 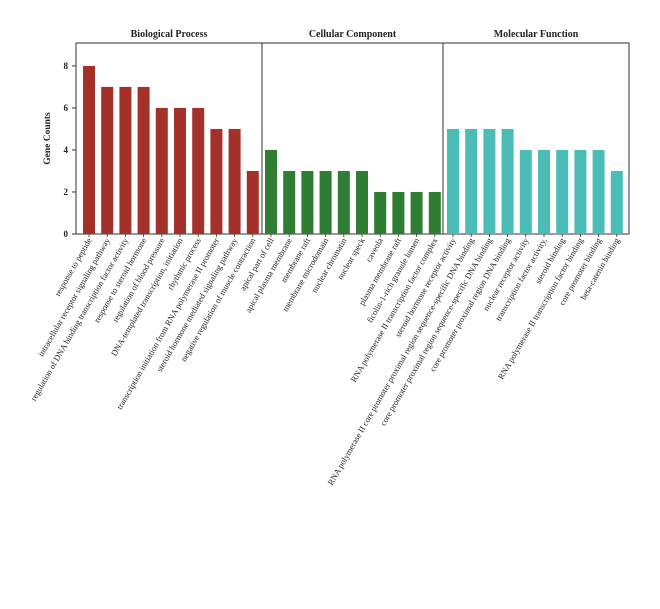 What do you see at coordinates (48, 138) in the screenshot?
I see `y-axis-title: Gene Counts` at bounding box center [48, 138].